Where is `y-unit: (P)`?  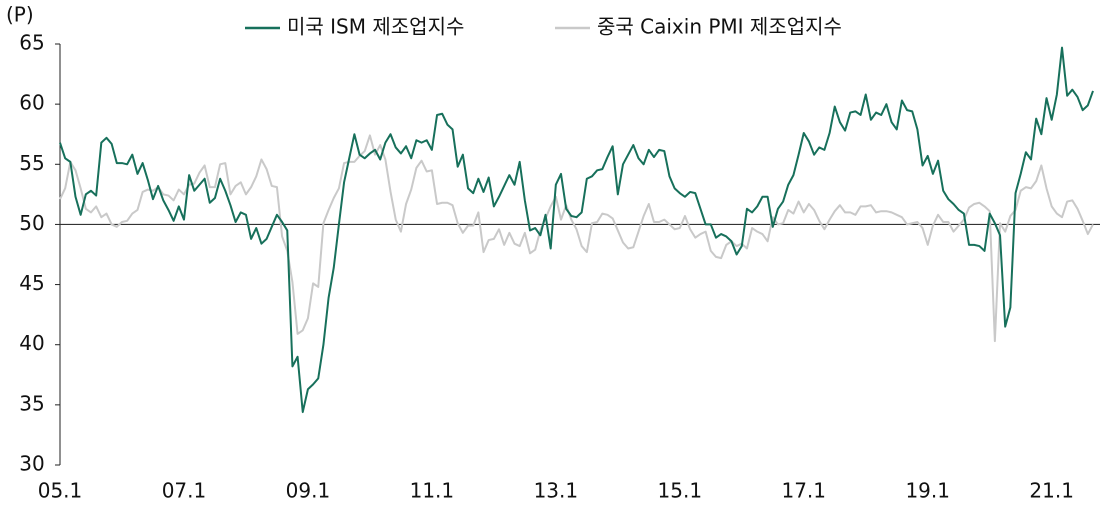 y-unit: (P) is located at coordinates (20, 15).